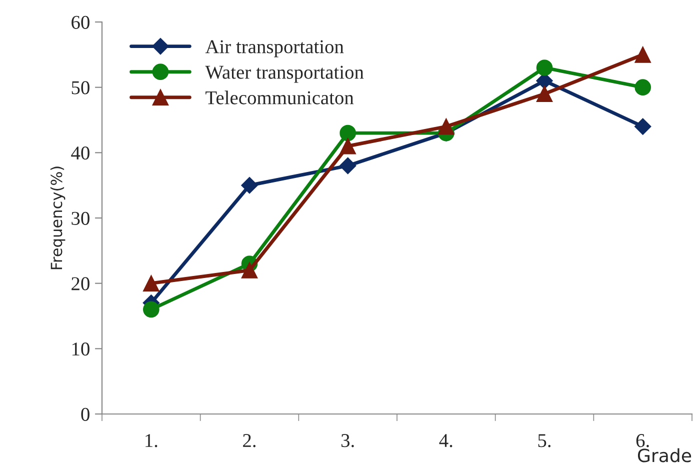 Image resolution: width=694 pixels, height=473 pixels. What do you see at coordinates (81, 87) in the screenshot?
I see `y-tick-label: 50` at bounding box center [81, 87].